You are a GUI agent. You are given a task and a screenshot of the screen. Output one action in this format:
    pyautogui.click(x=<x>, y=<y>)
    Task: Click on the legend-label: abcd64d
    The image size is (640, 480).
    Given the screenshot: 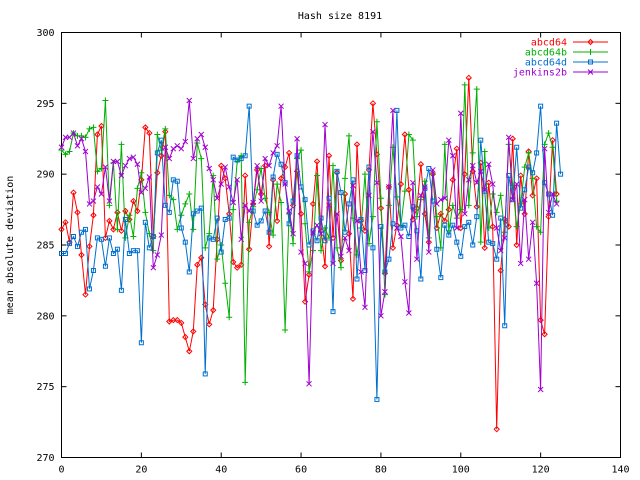 What is the action you would take?
    pyautogui.click(x=546, y=63)
    